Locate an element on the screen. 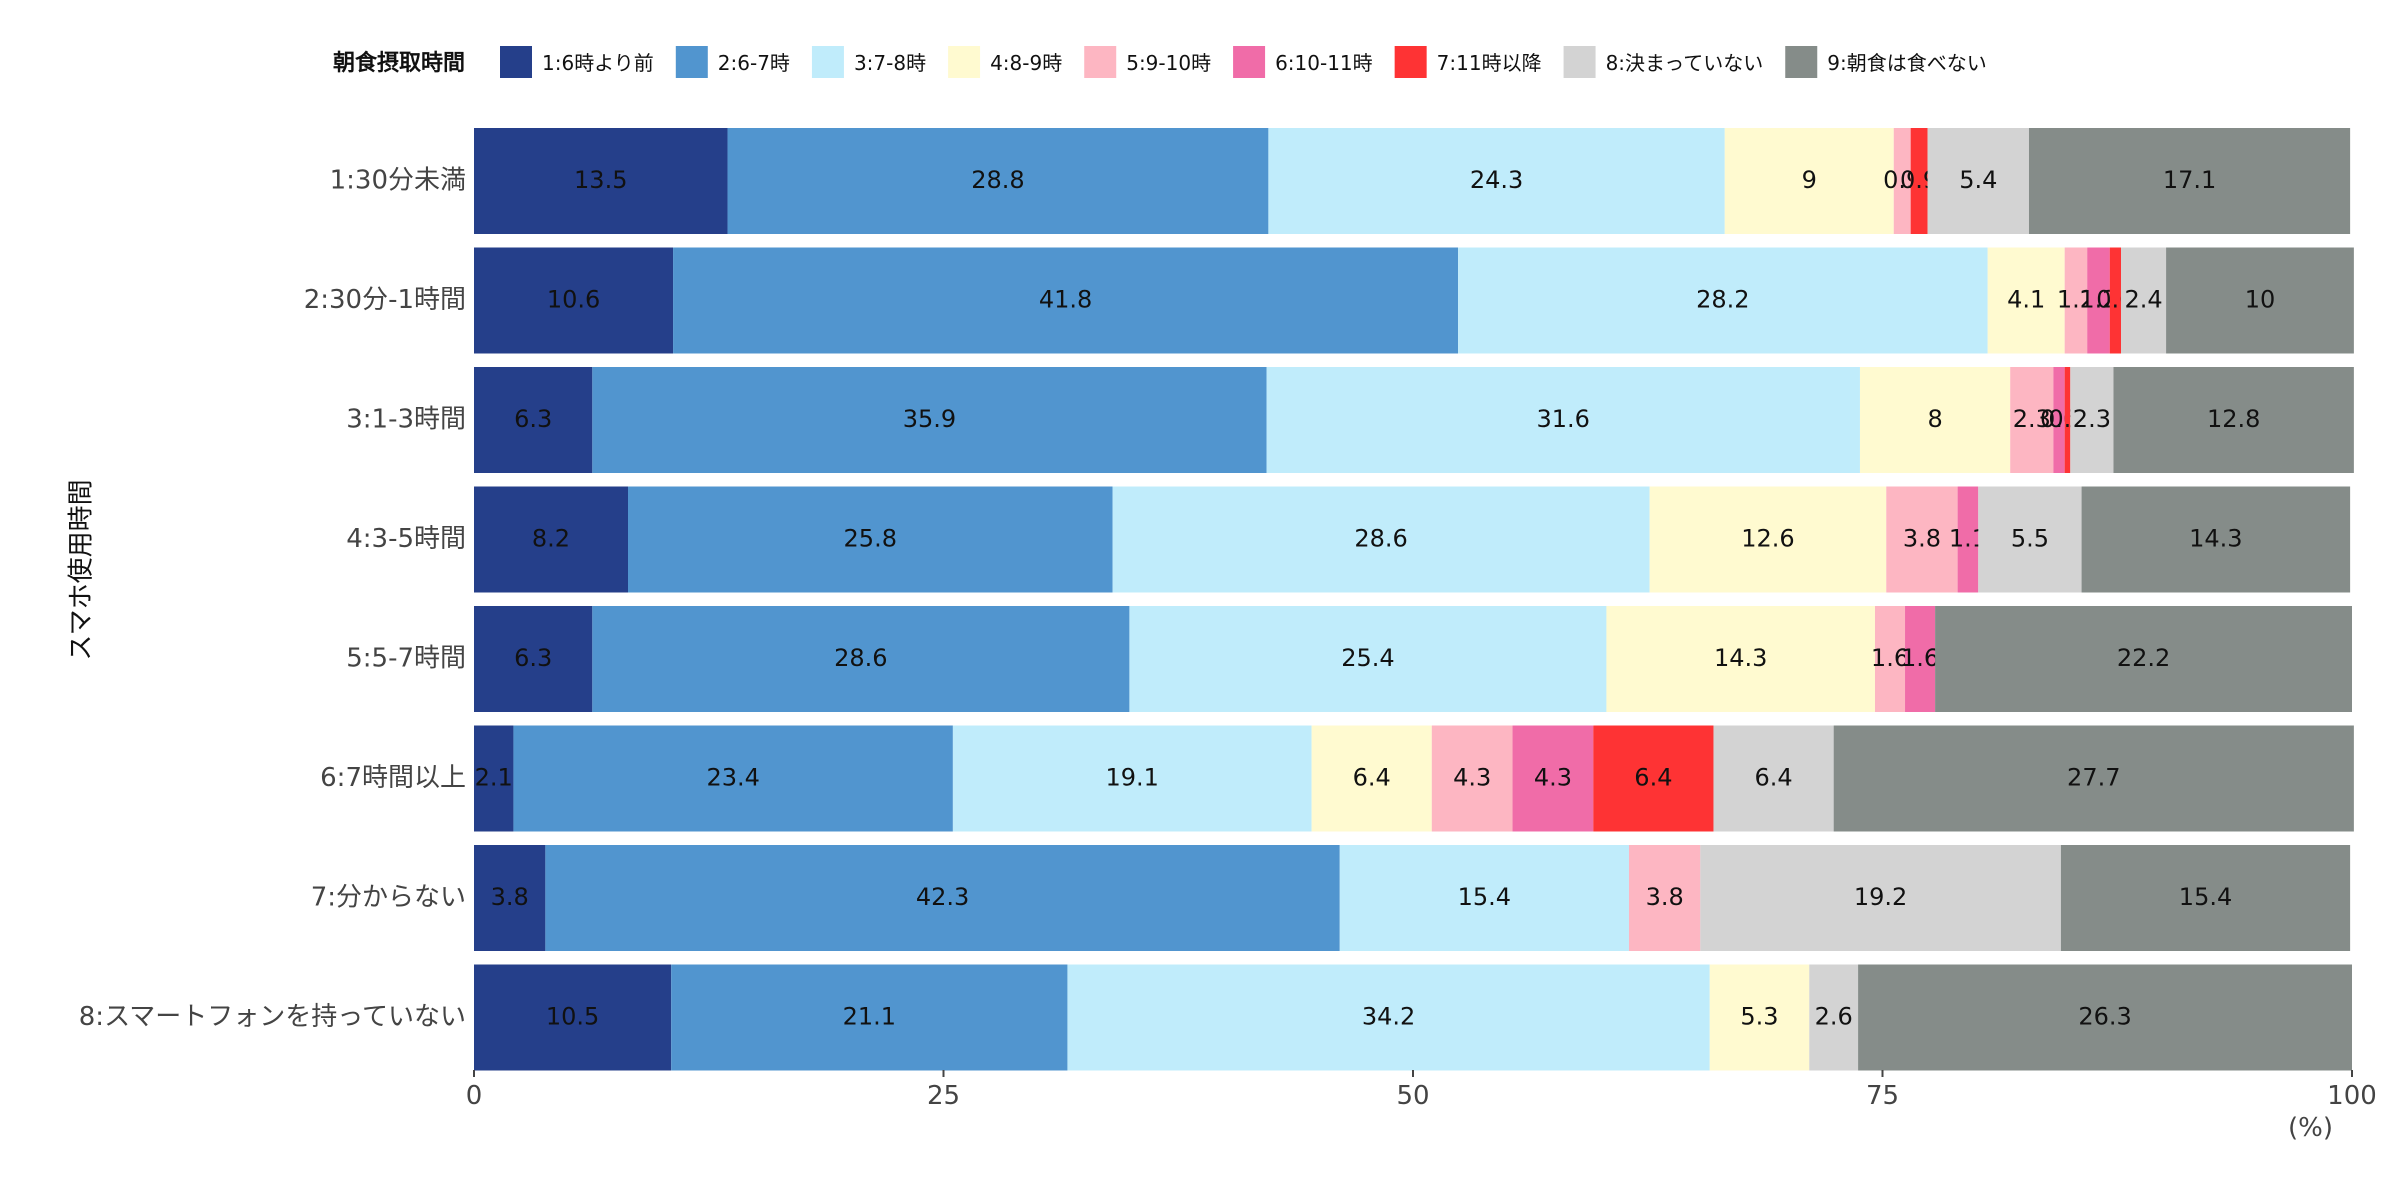  x-tick-label-2: 25 is located at coordinates (943, 1096).